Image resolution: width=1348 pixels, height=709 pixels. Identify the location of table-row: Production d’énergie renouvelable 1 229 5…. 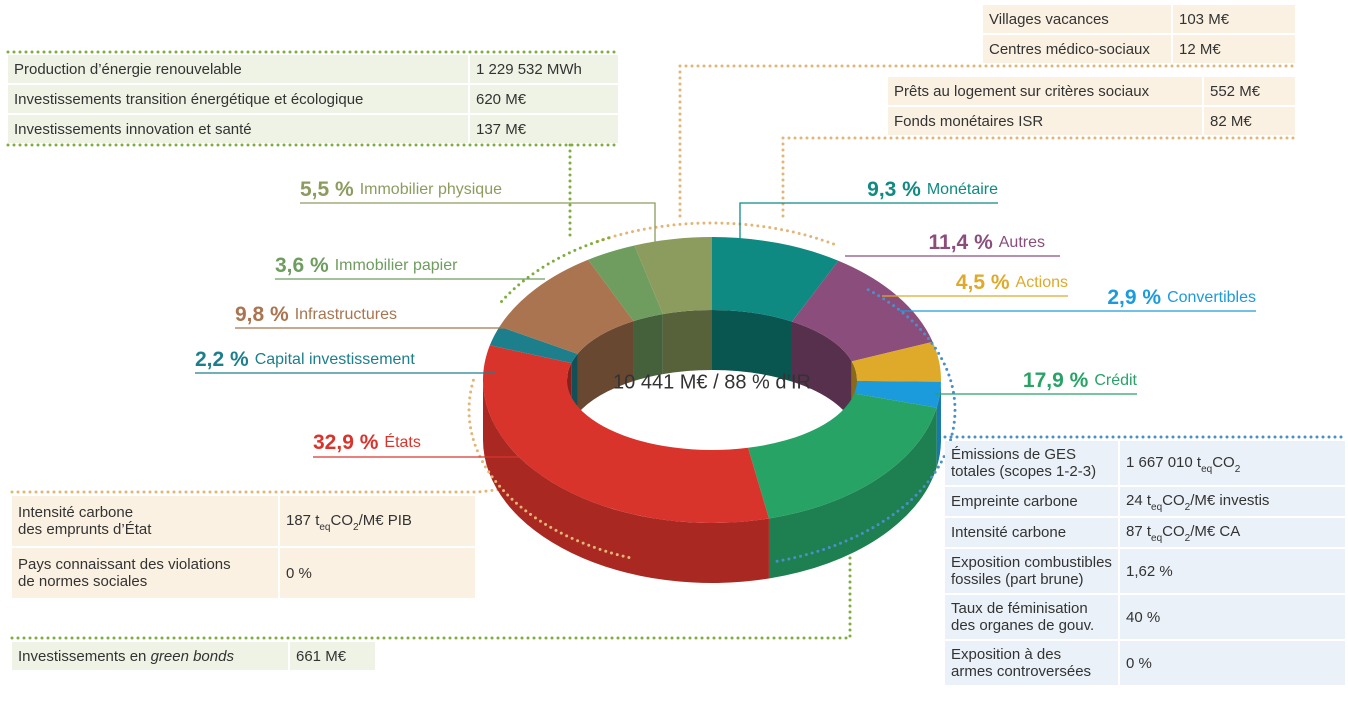
(313, 70).